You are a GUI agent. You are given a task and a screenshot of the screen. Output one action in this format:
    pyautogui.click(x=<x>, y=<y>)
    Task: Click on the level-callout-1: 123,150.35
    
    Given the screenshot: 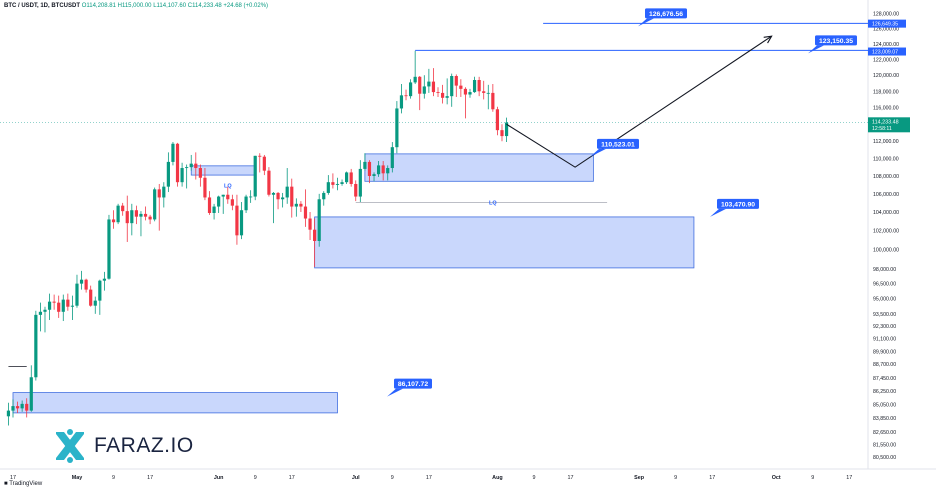 What is the action you would take?
    pyautogui.click(x=832, y=44)
    